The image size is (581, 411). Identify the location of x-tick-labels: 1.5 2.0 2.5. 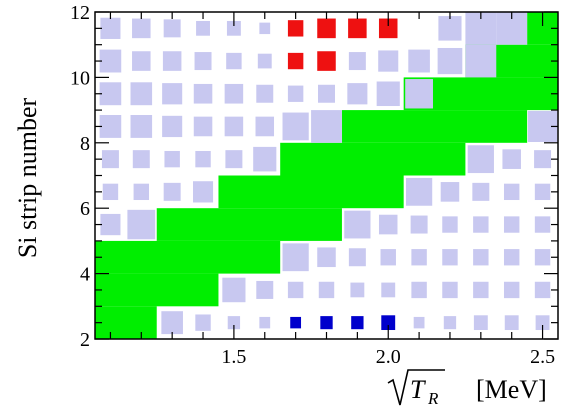
(388, 357).